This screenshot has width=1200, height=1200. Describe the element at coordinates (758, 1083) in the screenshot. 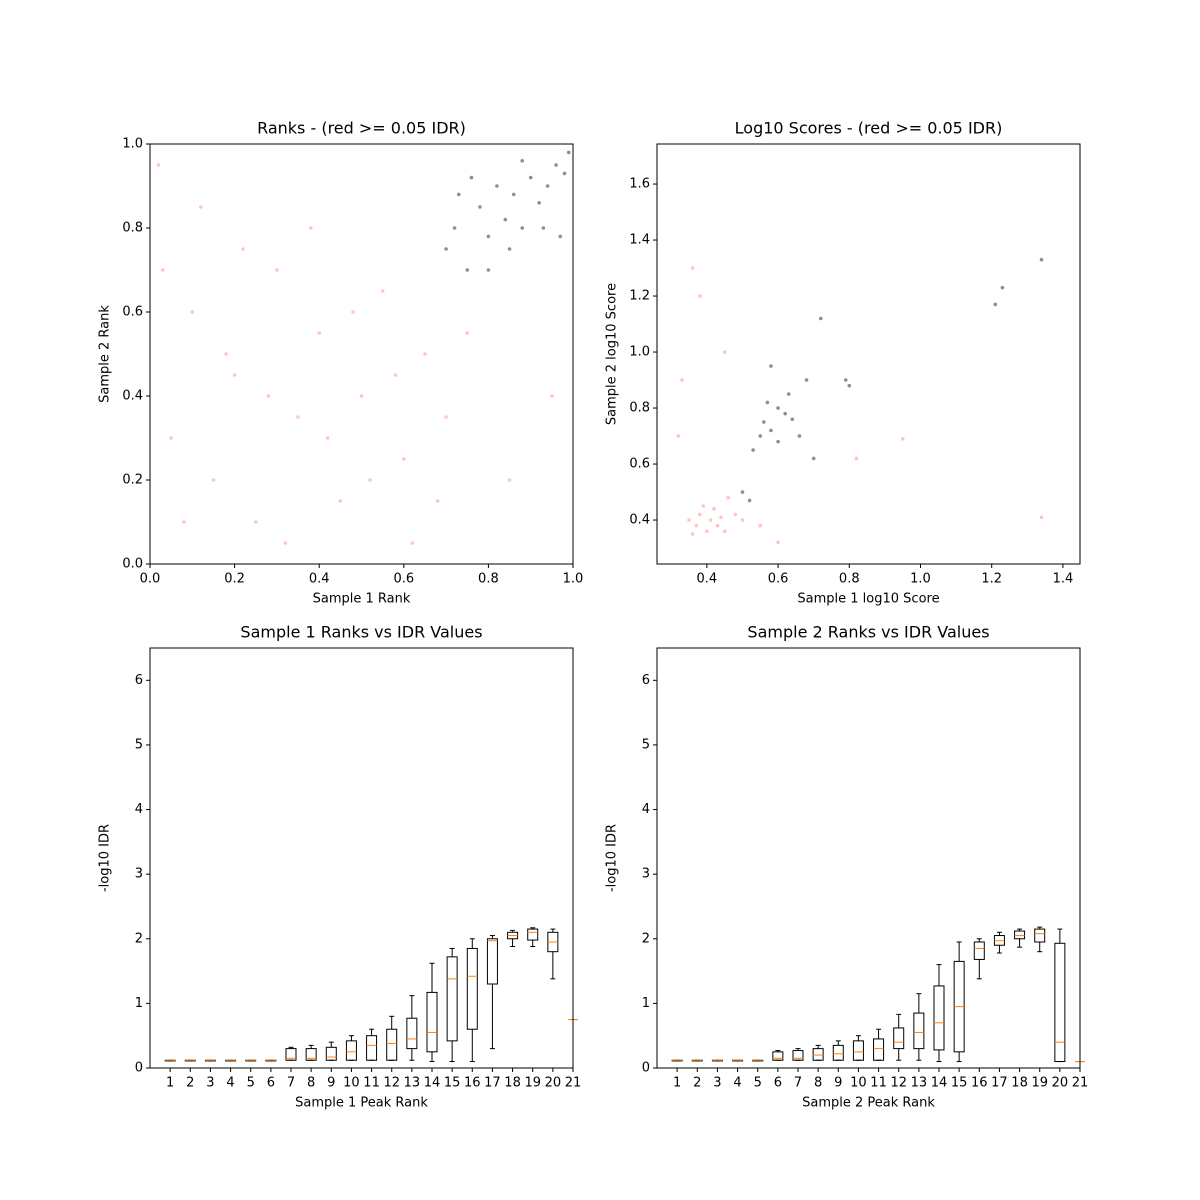

I see `x-tick-label: 5` at that location.